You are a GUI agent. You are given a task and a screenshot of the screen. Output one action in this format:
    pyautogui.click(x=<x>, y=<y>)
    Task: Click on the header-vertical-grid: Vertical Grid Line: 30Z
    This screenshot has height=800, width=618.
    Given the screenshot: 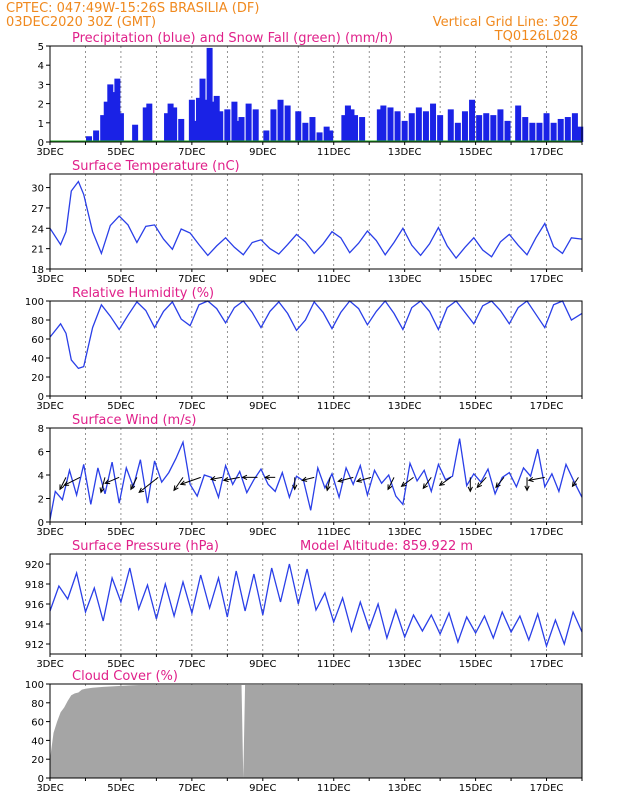 What is the action you would take?
    pyautogui.click(x=505, y=22)
    